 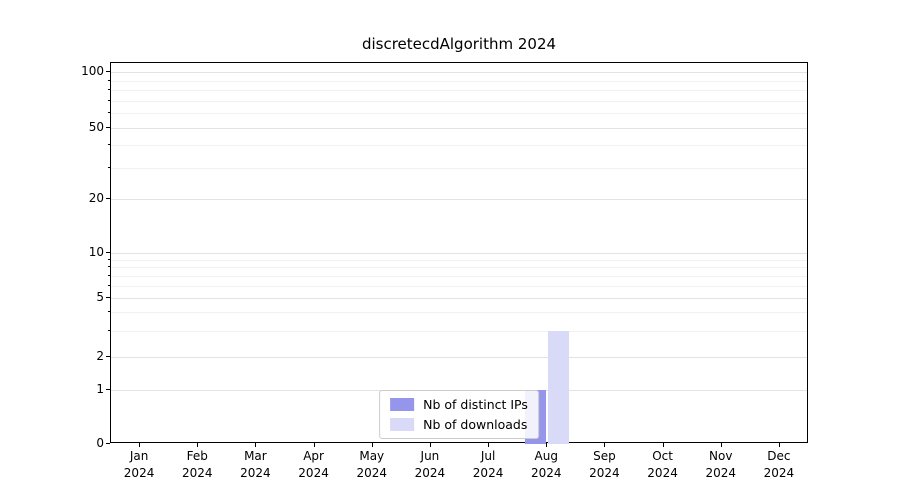 I want to click on x-tick-month: Aug, so click(x=546, y=456).